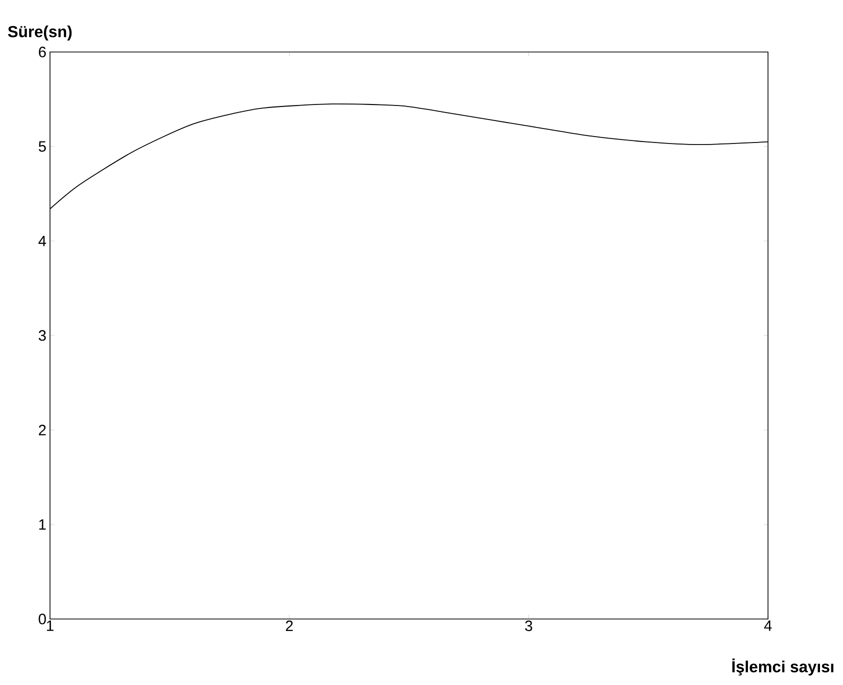 This screenshot has width=843, height=685. I want to click on y-tick-label: 0, so click(42, 619).